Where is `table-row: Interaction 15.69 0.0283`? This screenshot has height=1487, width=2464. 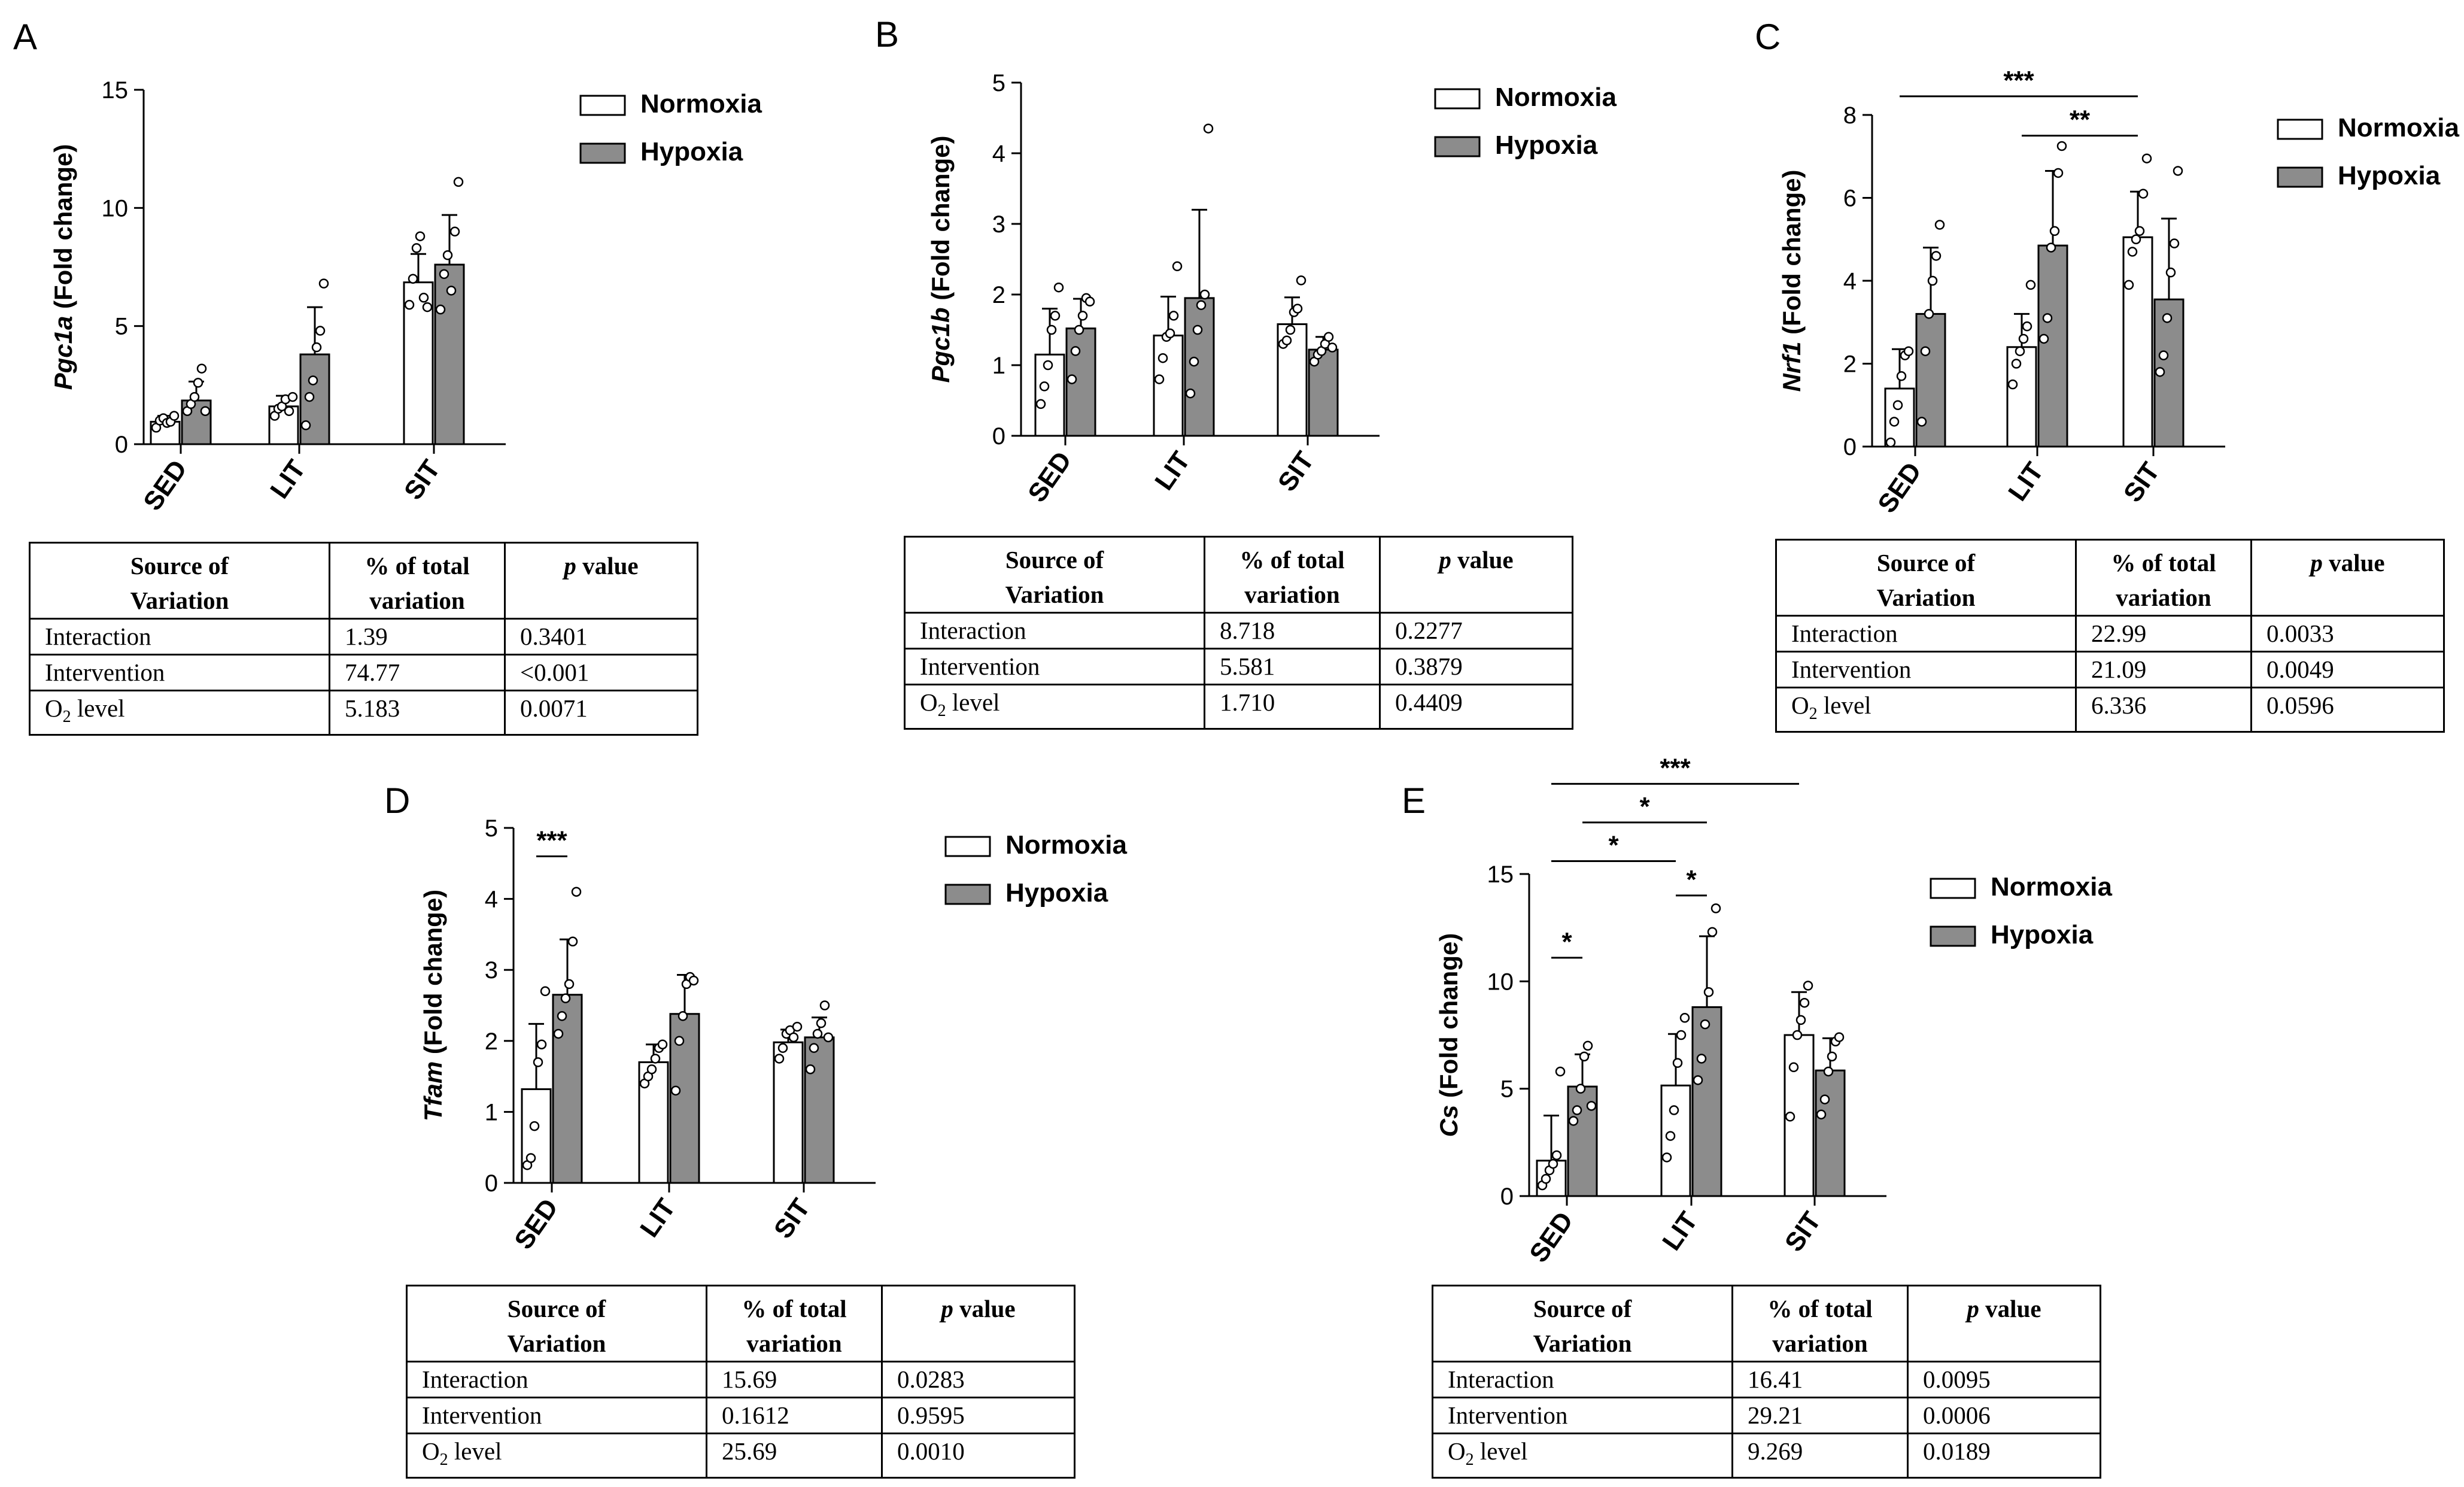 table-row: Interaction 15.69 0.0283 is located at coordinates (740, 1379).